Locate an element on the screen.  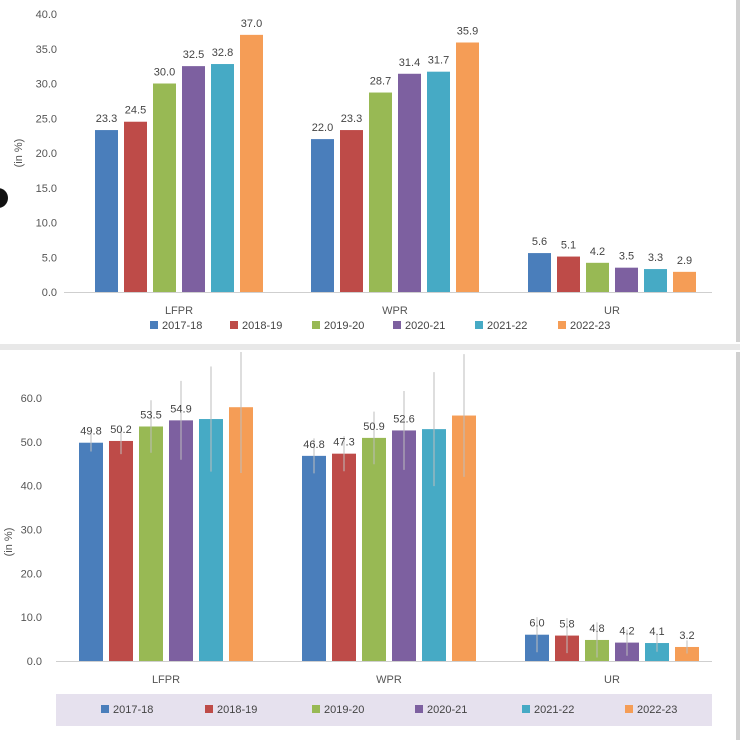
y-tick-label: 50.0 is located at coordinates (31, 443).